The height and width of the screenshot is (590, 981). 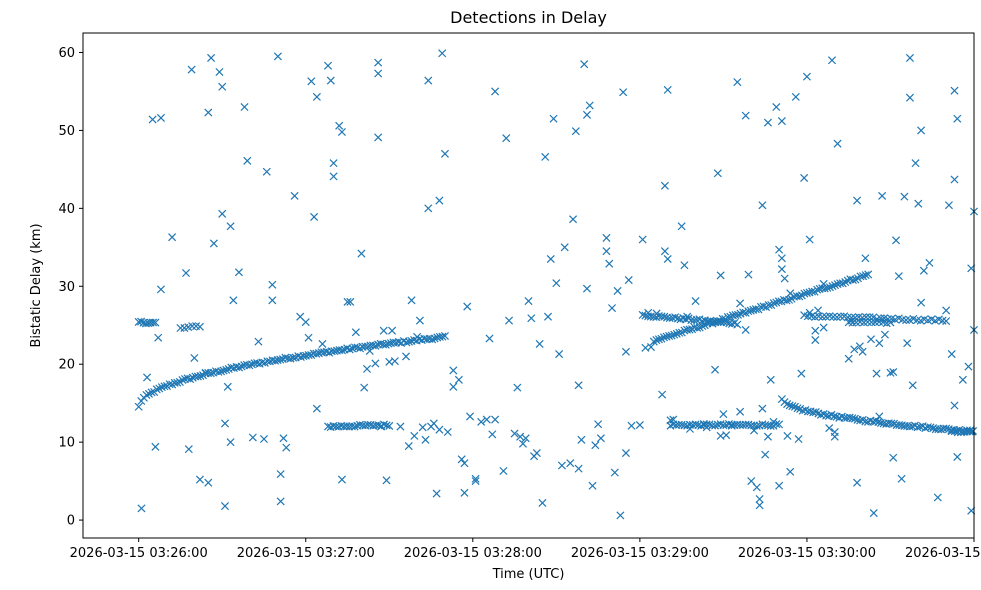 I want to click on x-tick-label: 2026-03-15 03:26:00, so click(x=139, y=553).